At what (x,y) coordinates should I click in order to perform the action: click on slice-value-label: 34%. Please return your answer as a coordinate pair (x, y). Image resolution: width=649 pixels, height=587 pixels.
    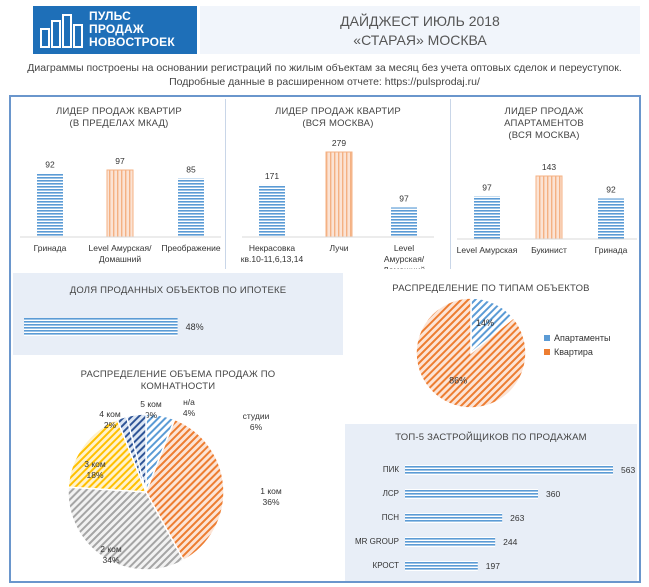
    Looking at the image, I should click on (110, 560).